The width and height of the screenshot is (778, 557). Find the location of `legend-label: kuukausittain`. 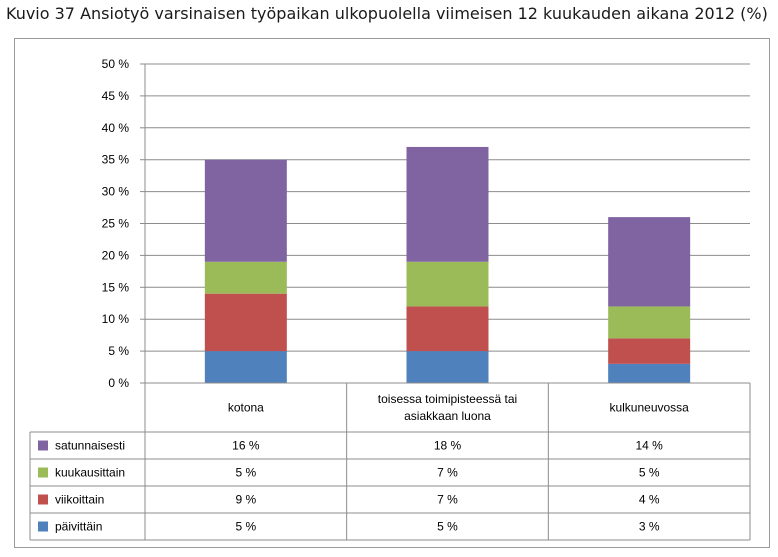

legend-label: kuukausittain is located at coordinates (90, 473).